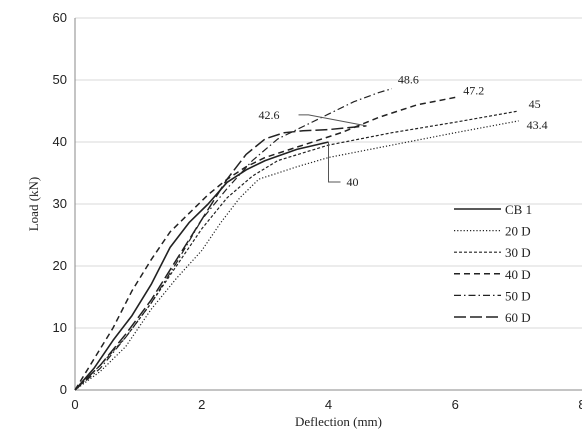  Describe the element at coordinates (493, 263) in the screenshot. I see `legend: CB 1 20 D 30 D 40 D 50 D 60 D` at that location.